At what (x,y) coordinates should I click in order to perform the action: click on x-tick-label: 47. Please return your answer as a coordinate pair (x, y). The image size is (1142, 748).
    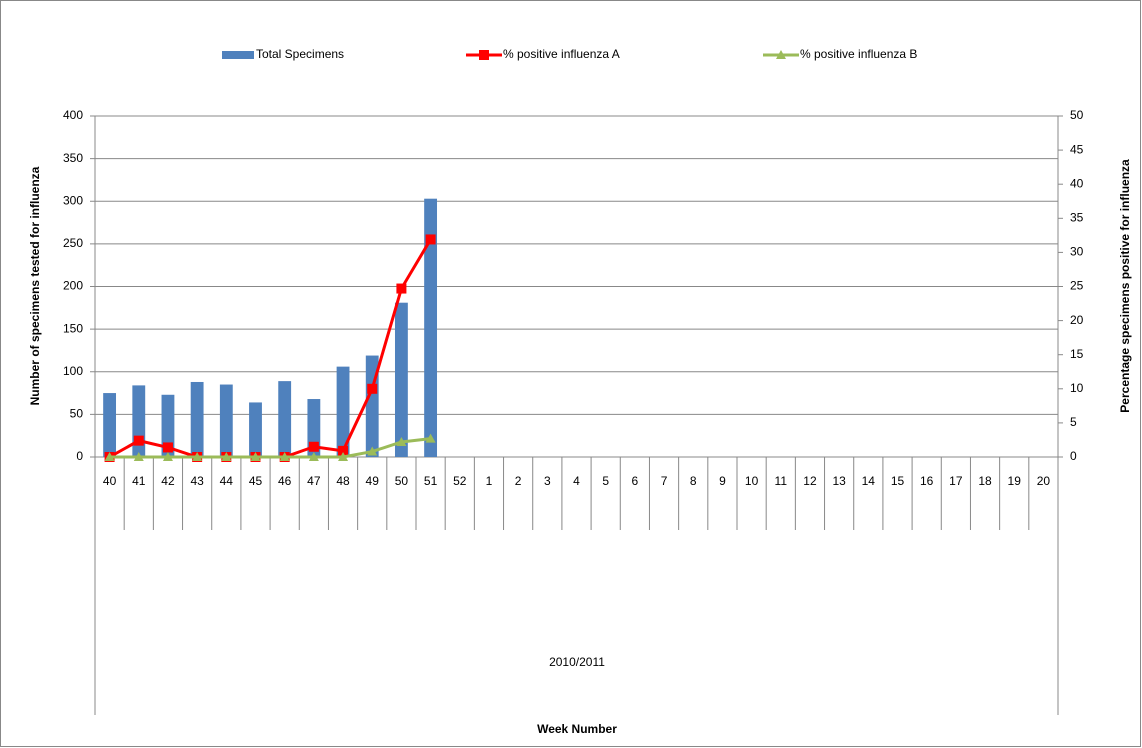
    Looking at the image, I should click on (314, 481).